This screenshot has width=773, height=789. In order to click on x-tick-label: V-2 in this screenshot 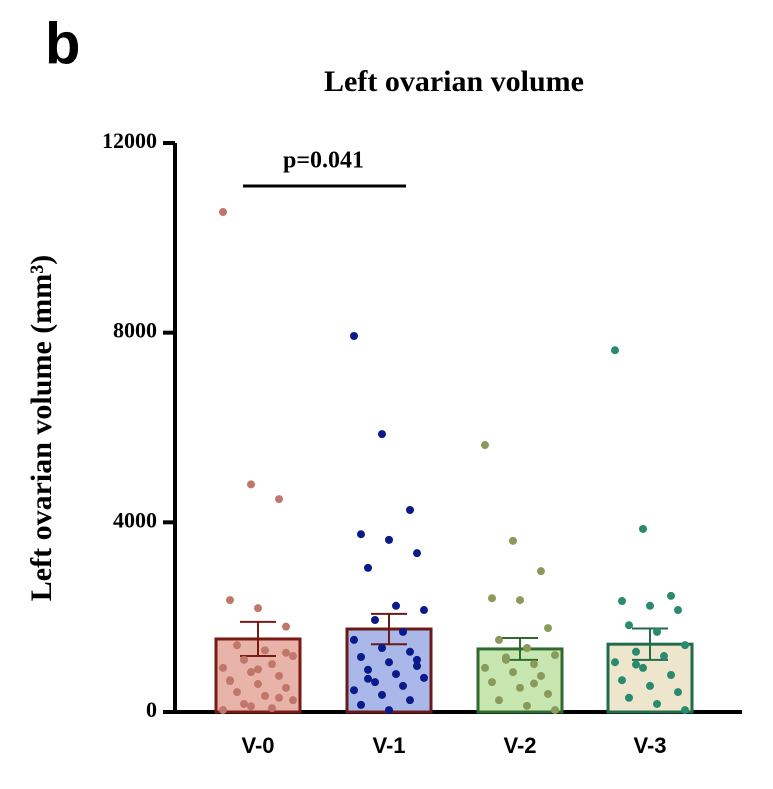, I will do `click(519, 745)`.